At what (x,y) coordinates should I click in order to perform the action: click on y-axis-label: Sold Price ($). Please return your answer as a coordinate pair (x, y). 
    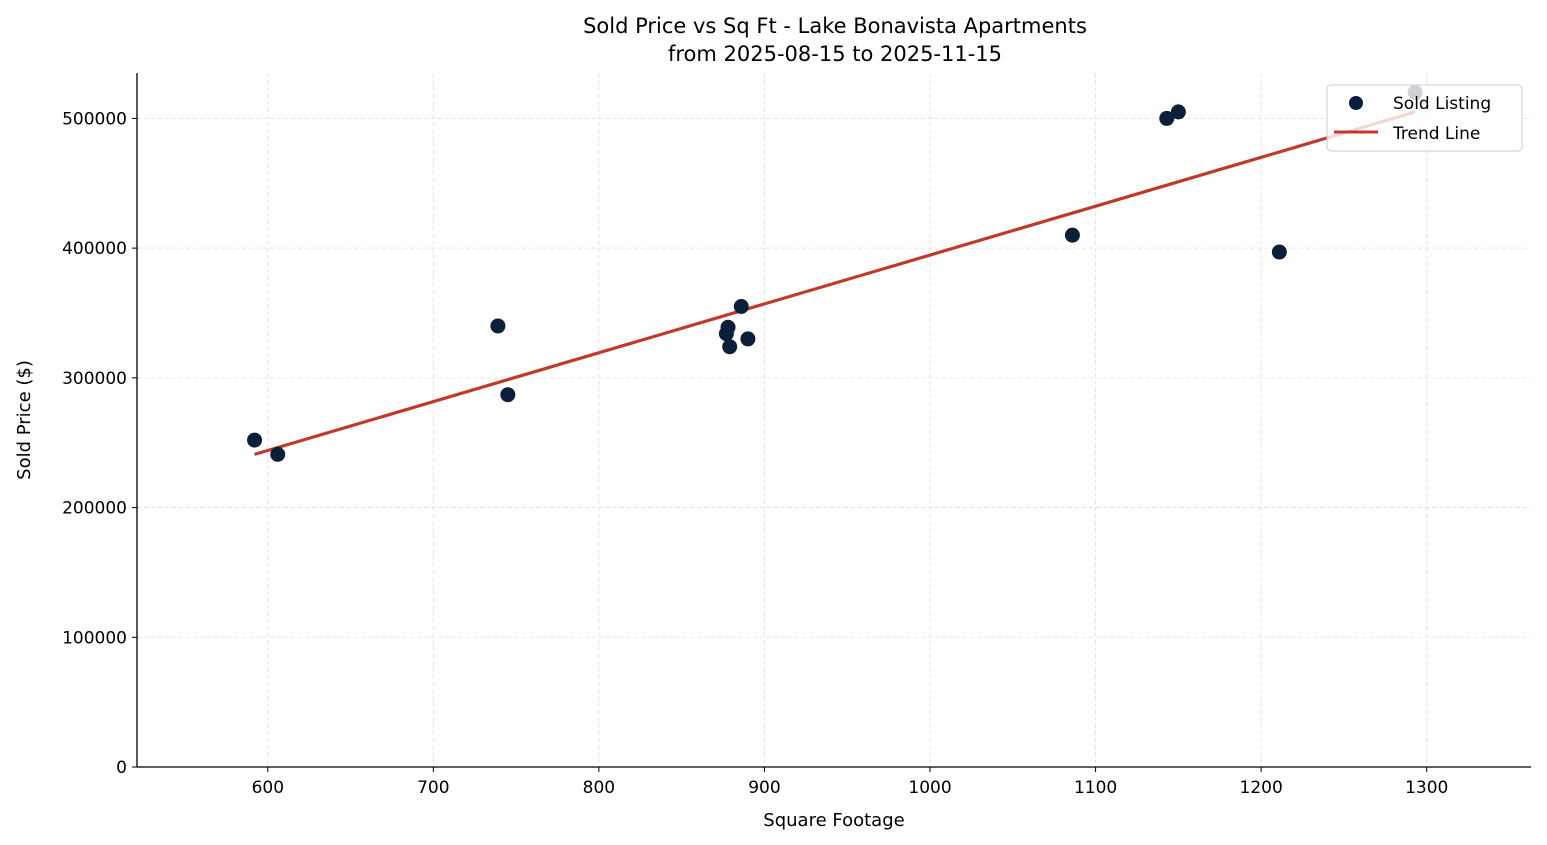
    Looking at the image, I should click on (24, 420).